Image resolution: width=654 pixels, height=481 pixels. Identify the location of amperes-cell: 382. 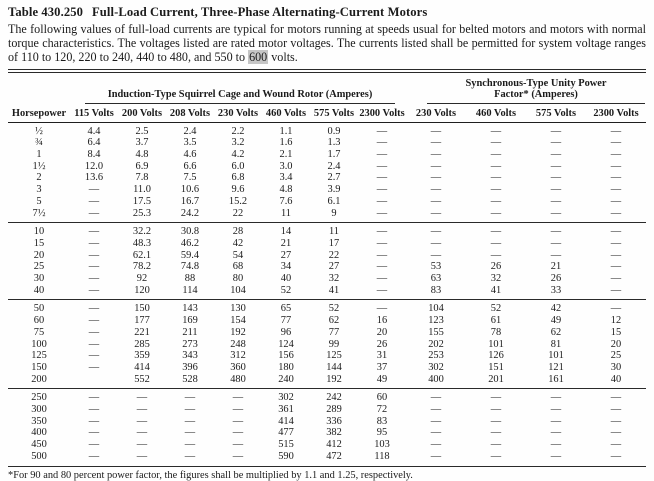
(334, 433).